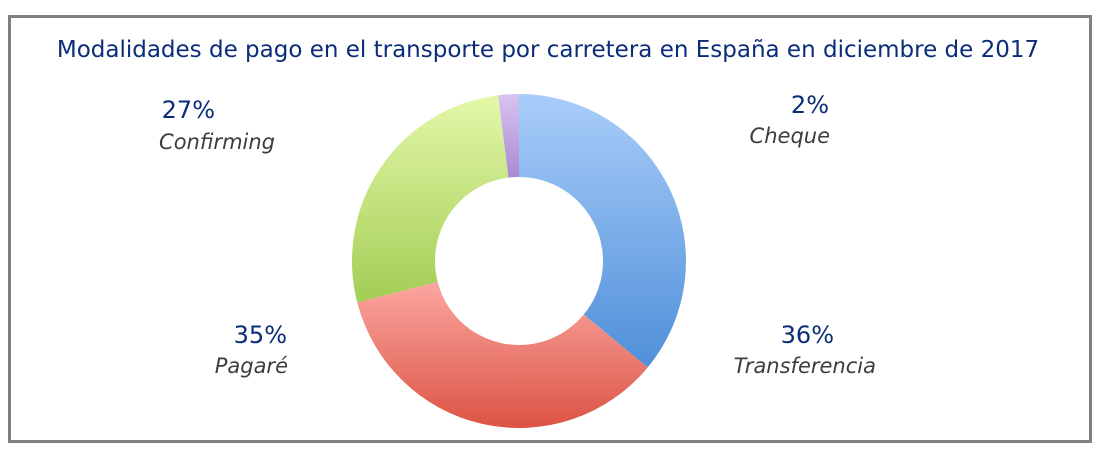  What do you see at coordinates (502, 355) in the screenshot?
I see `donut-slice-pagare` at bounding box center [502, 355].